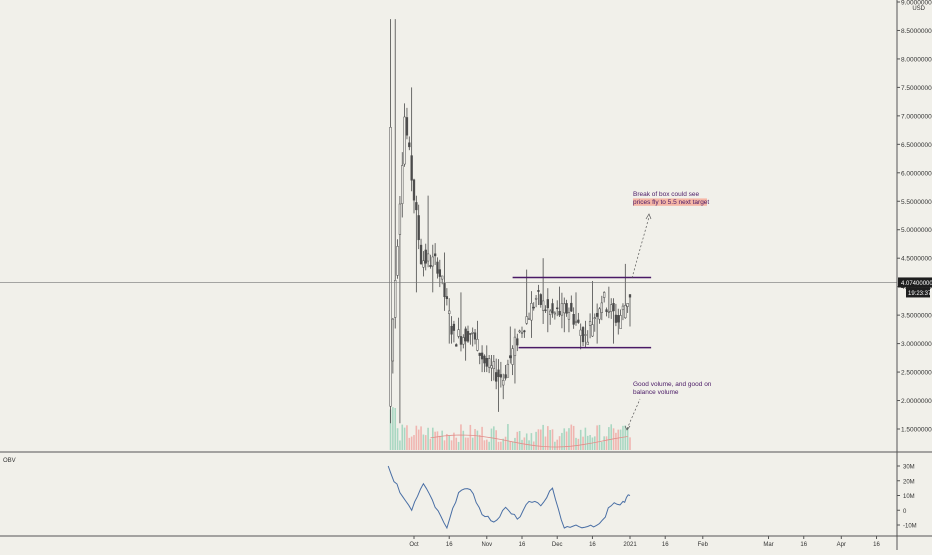  Describe the element at coordinates (909, 497) in the screenshot. I see `obv-tick-label: 10M` at that location.